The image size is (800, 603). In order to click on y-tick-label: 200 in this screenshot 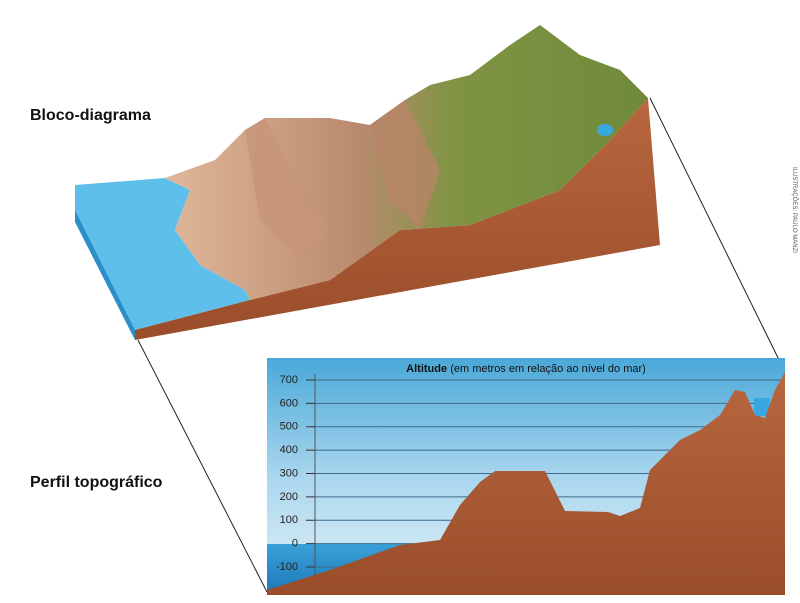, I will do `click(289, 497)`.